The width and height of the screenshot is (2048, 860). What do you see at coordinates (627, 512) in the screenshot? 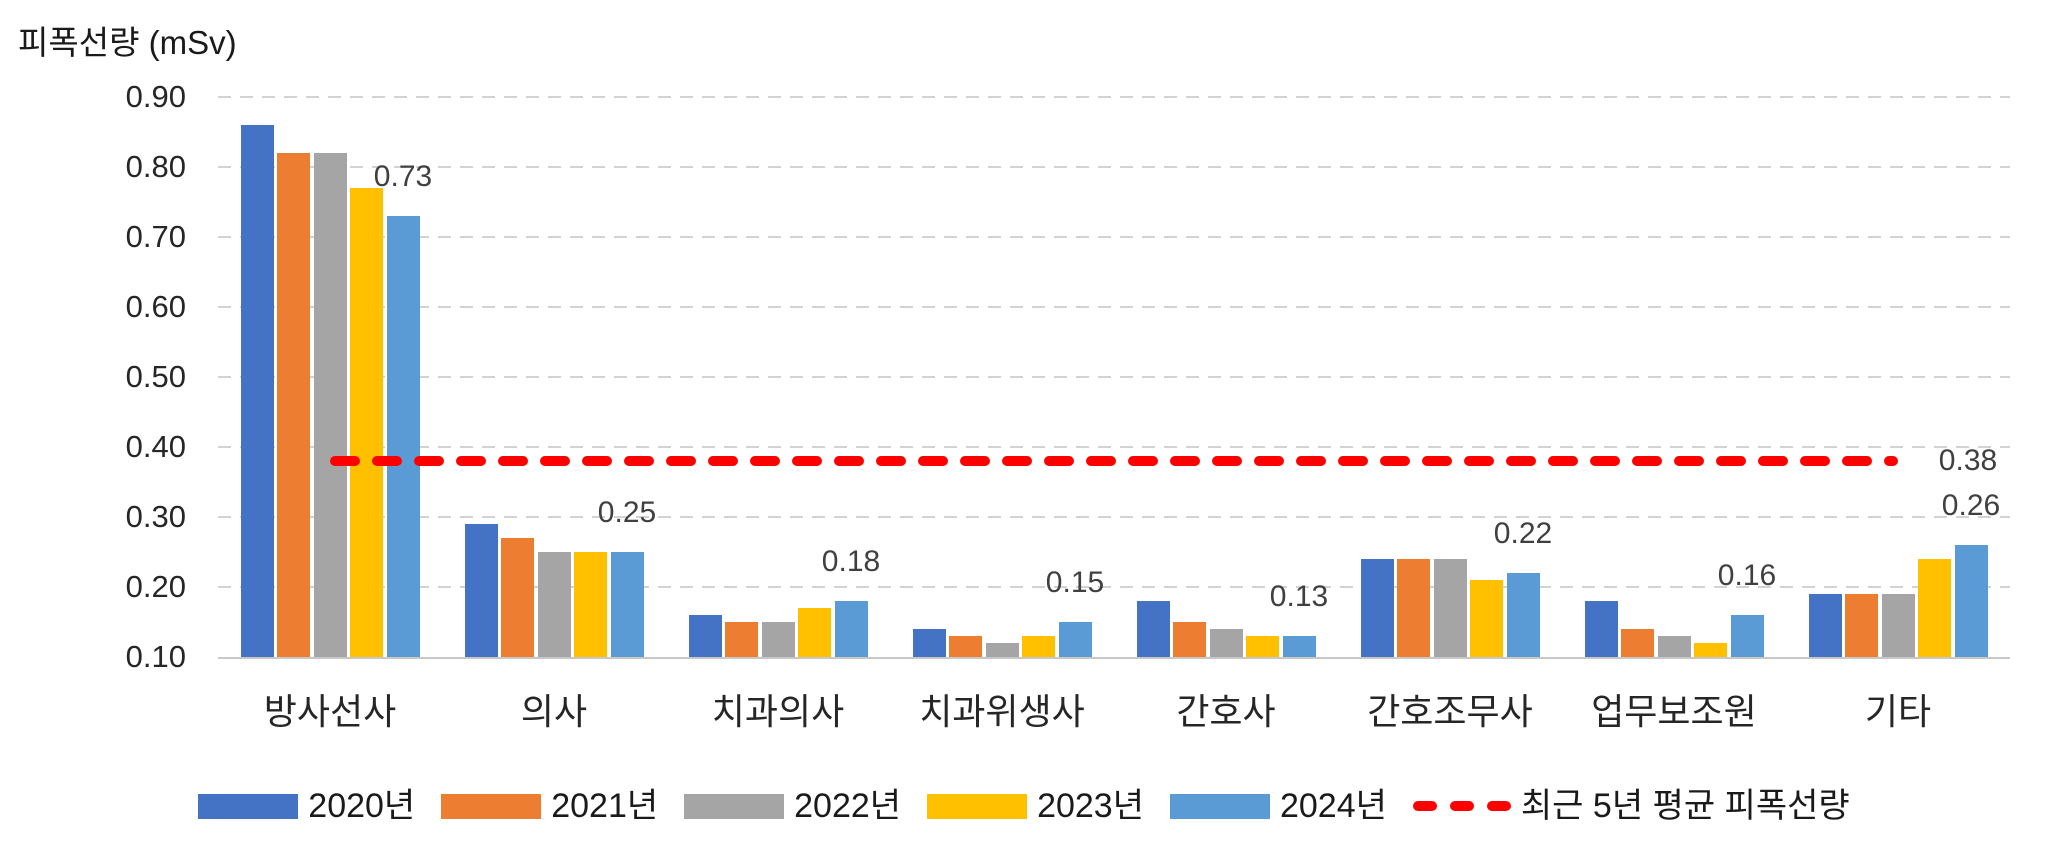
I see `data-label-2024: 0.25` at bounding box center [627, 512].